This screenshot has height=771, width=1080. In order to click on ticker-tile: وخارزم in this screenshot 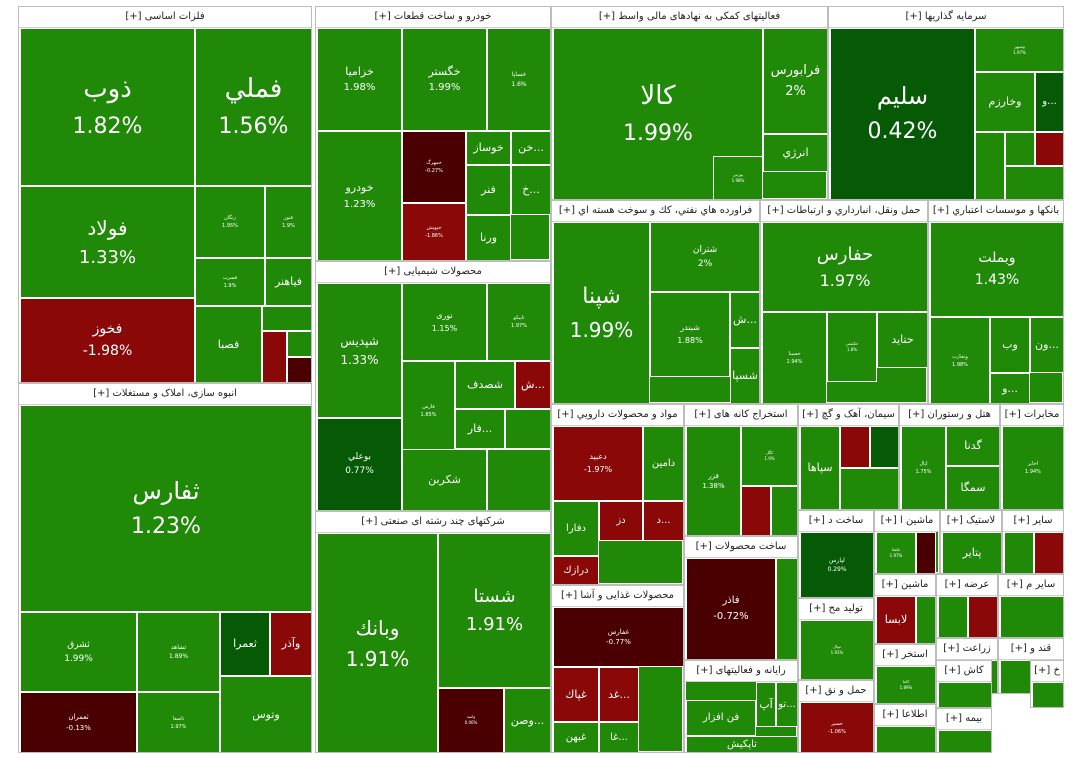, I will do `click(1005, 102)`.